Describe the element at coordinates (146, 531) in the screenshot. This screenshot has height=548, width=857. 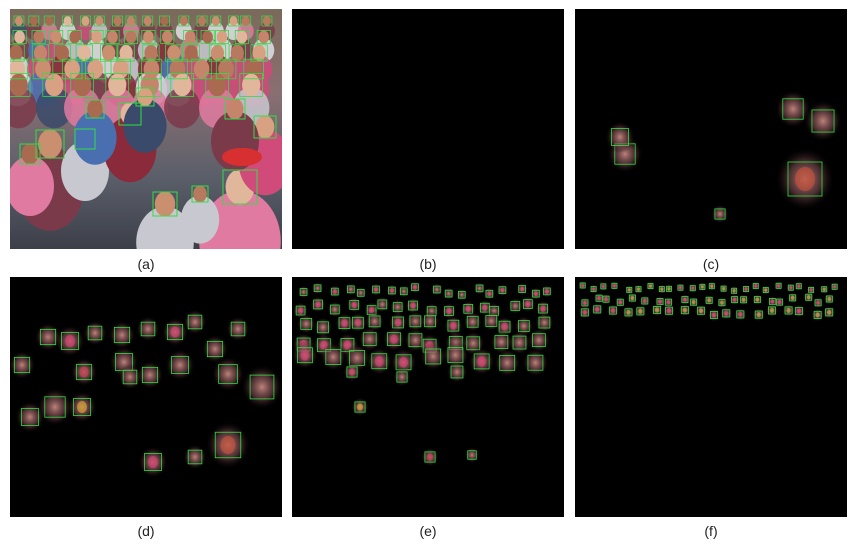
I see `caption-d: (d)` at that location.